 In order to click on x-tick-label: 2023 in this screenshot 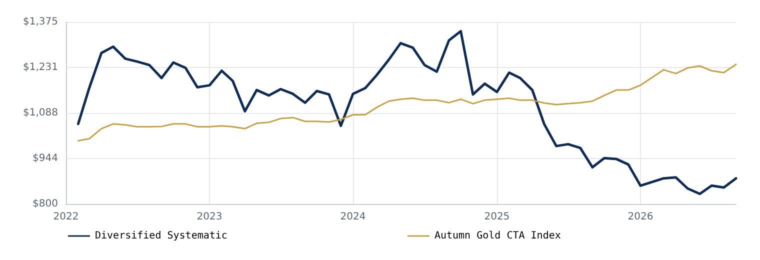, I will do `click(209, 217)`.